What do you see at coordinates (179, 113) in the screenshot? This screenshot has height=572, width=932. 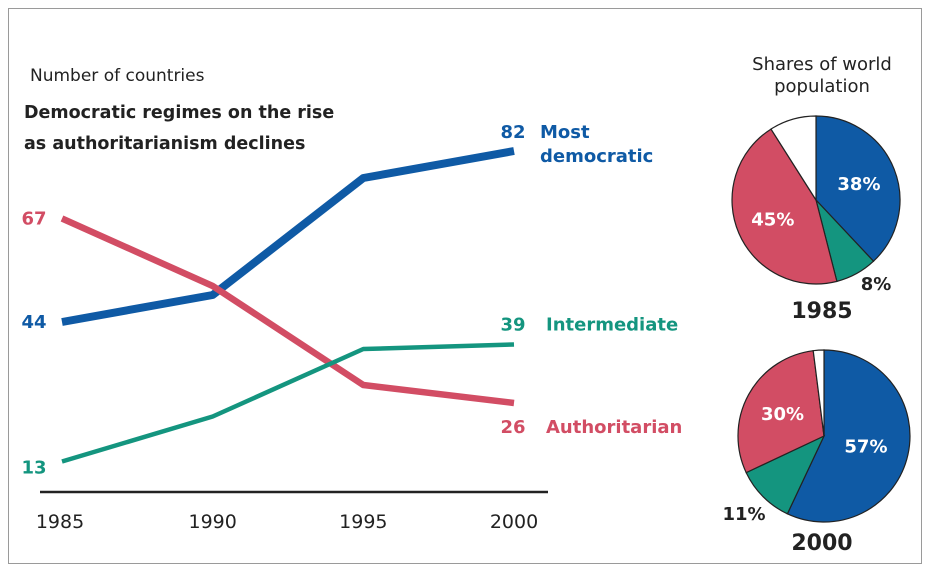 I see `chart-title-line-1: Democratic regimes on the rise` at bounding box center [179, 113].